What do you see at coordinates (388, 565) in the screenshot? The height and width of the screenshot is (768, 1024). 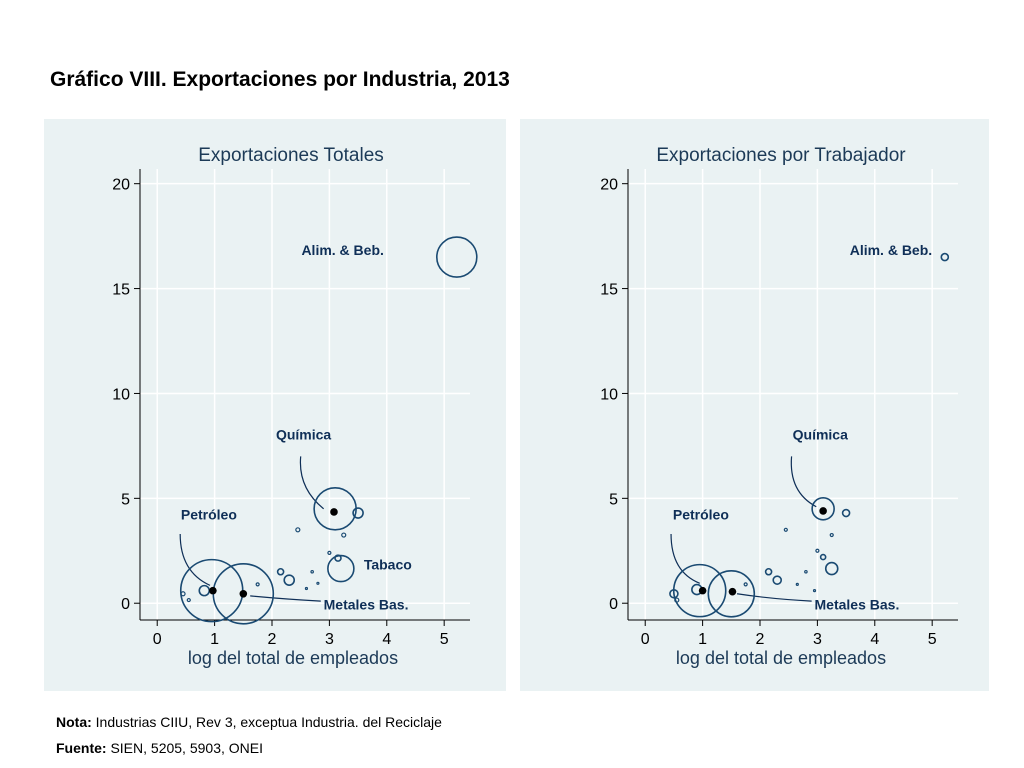 I see `point-label: Tabaco` at bounding box center [388, 565].